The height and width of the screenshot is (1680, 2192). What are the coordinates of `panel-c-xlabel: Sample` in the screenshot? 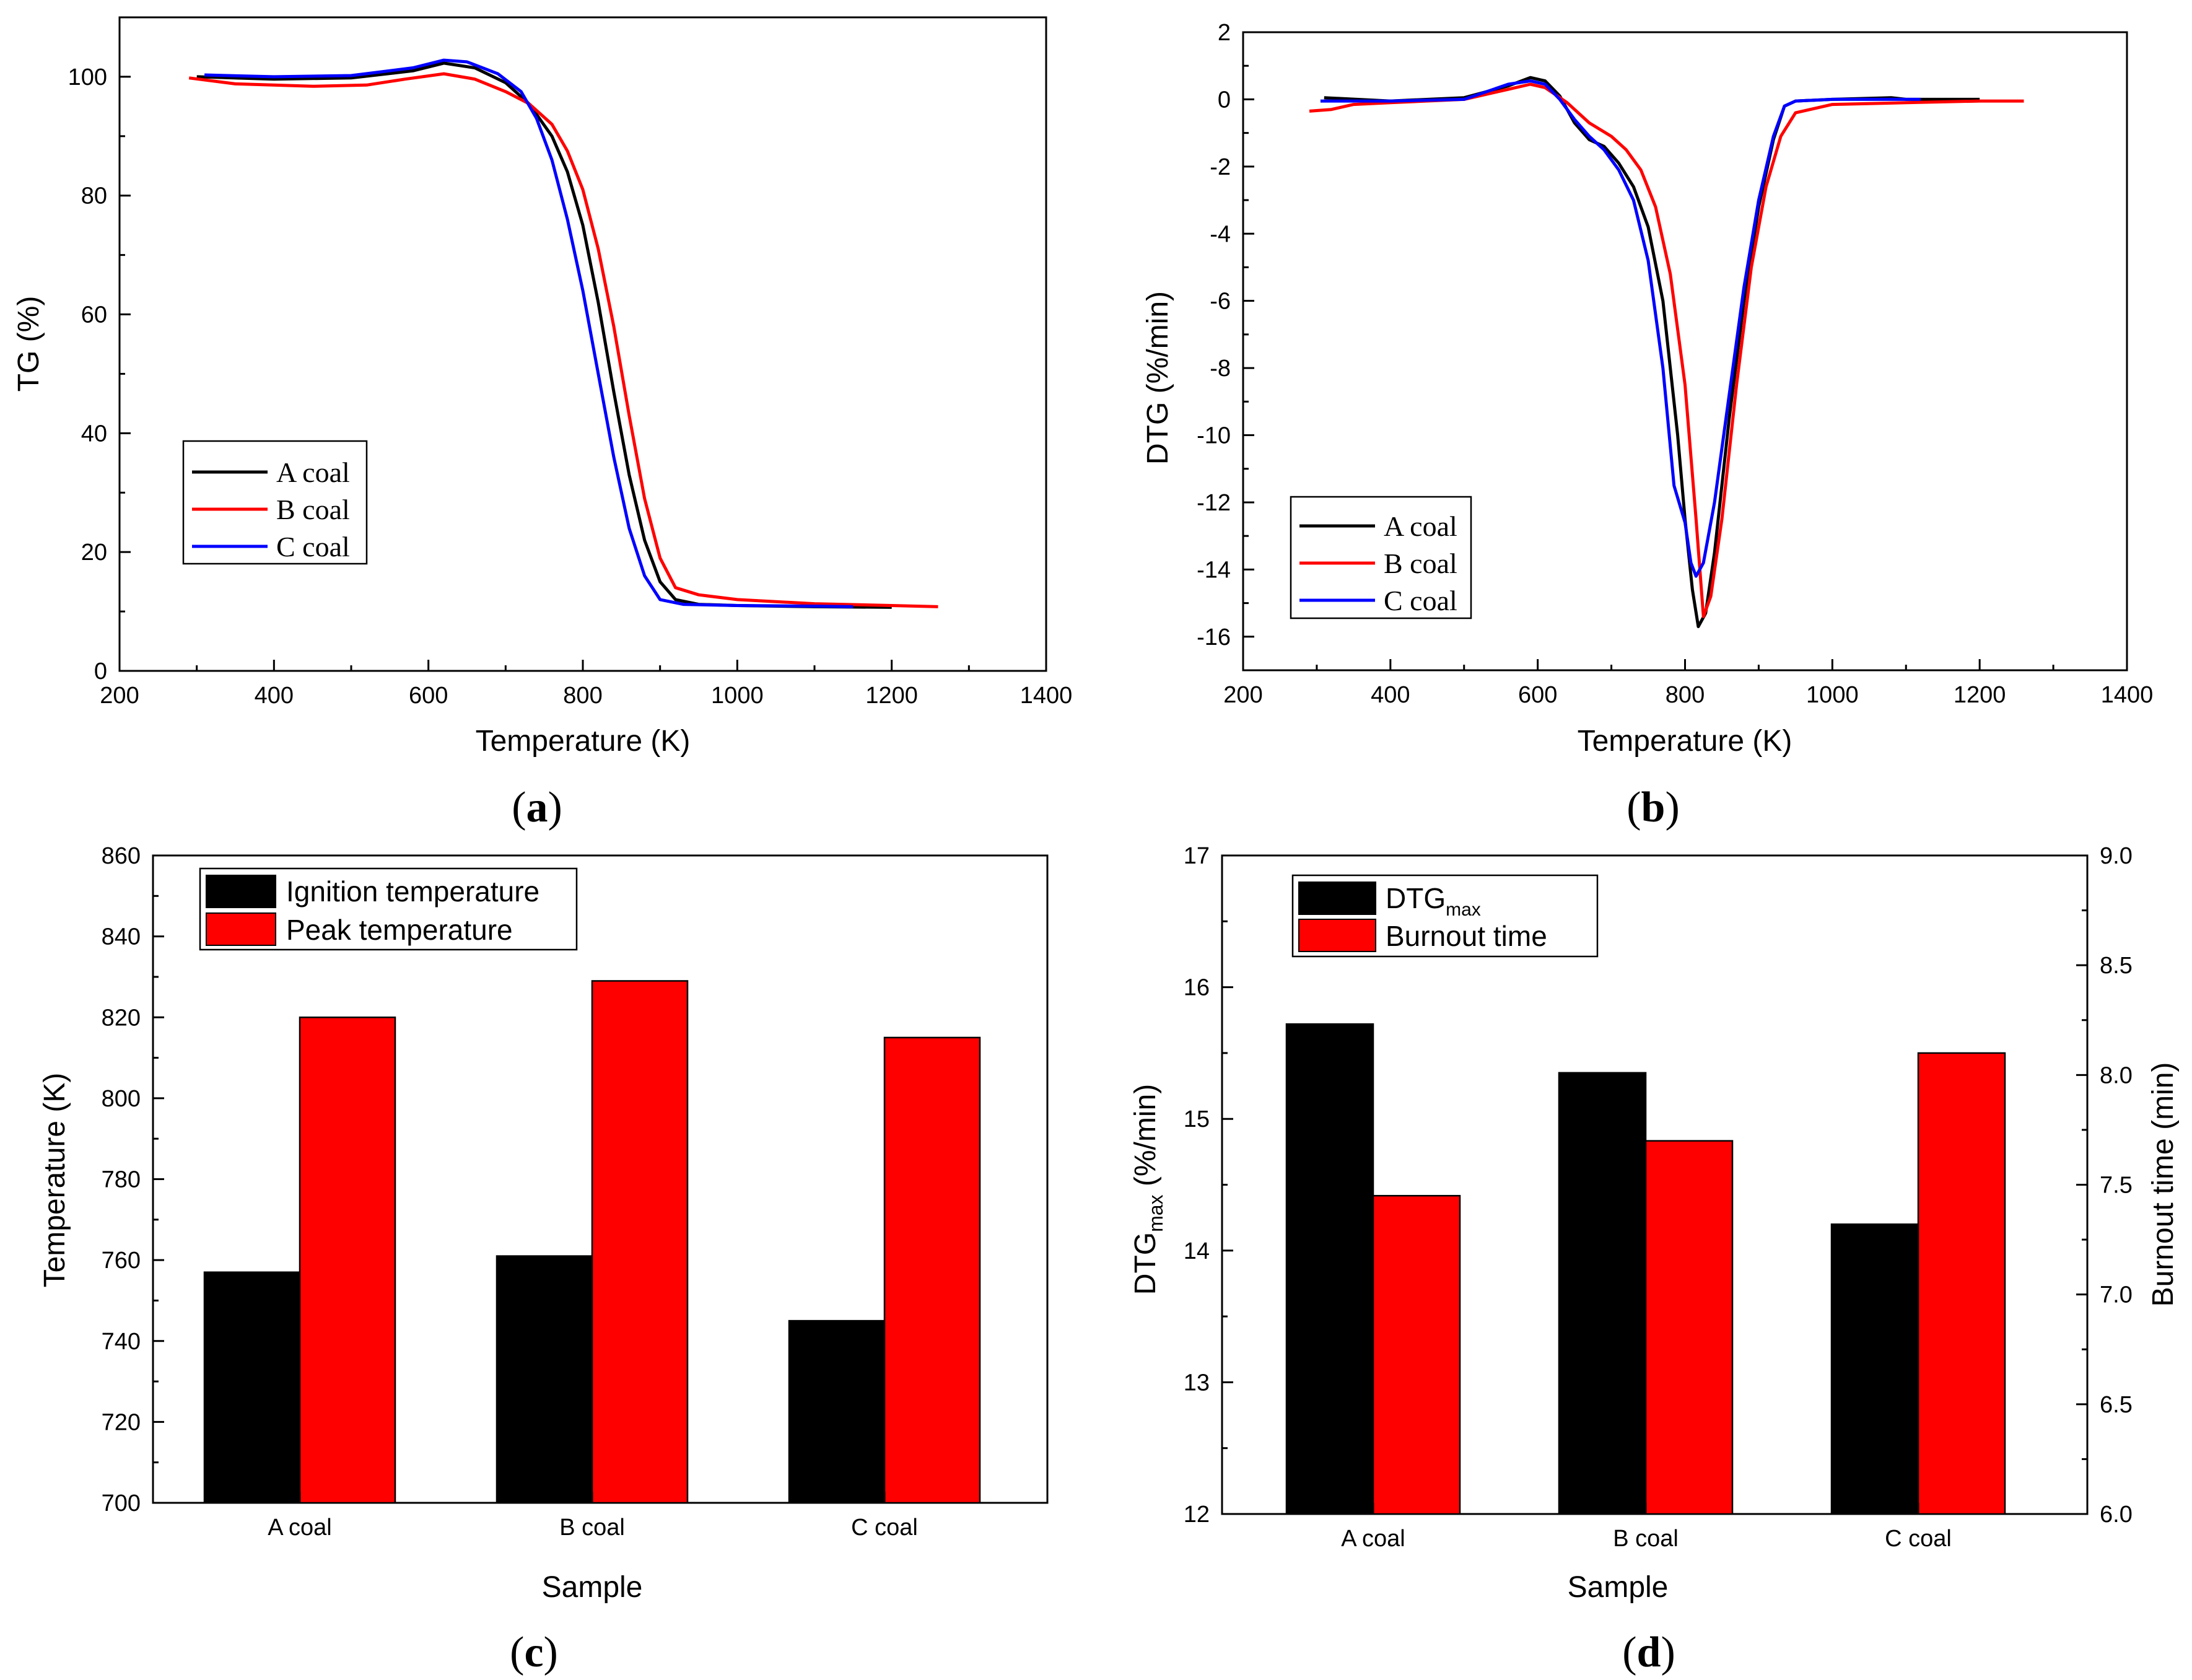 It's located at (592, 1587).